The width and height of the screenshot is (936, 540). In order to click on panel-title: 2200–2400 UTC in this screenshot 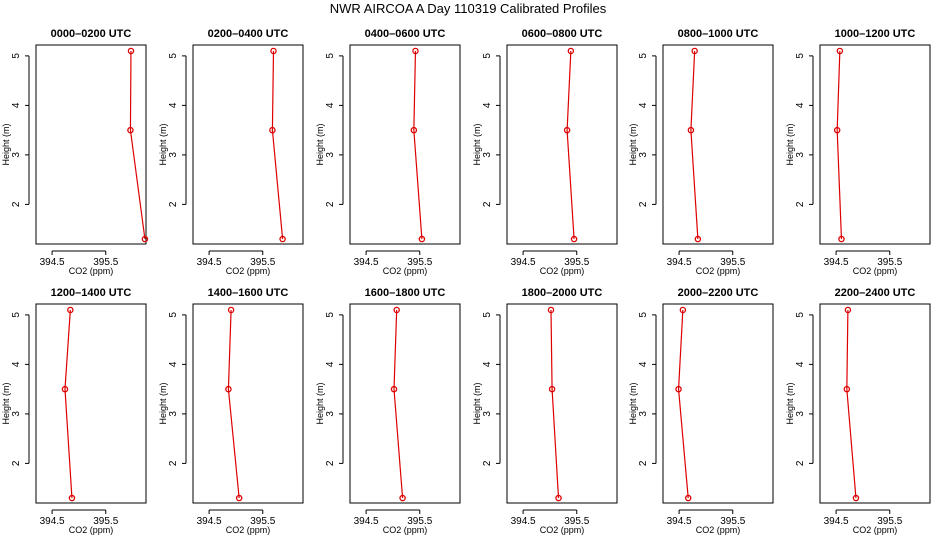, I will do `click(875, 293)`.